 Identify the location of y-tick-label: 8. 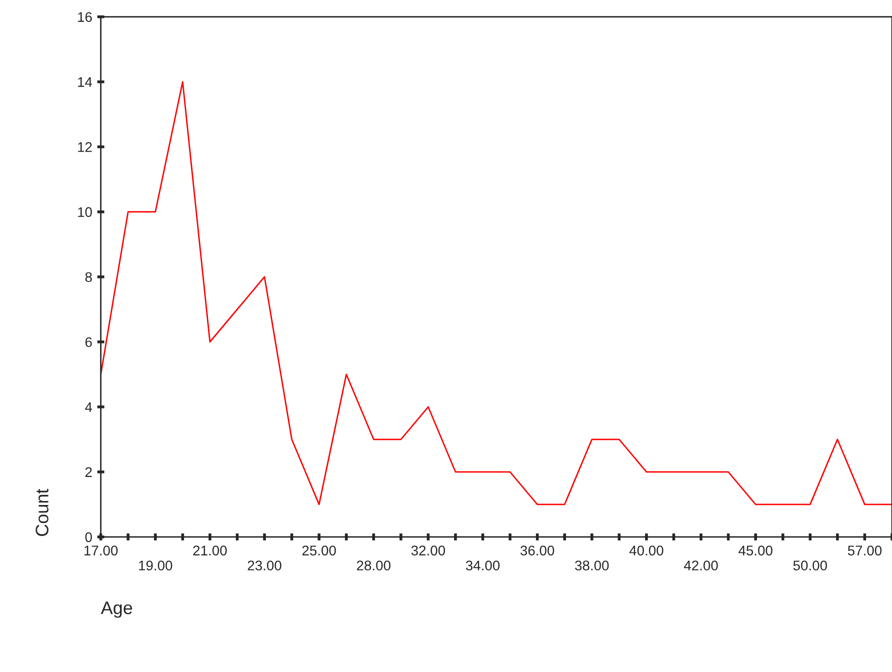
(88, 277).